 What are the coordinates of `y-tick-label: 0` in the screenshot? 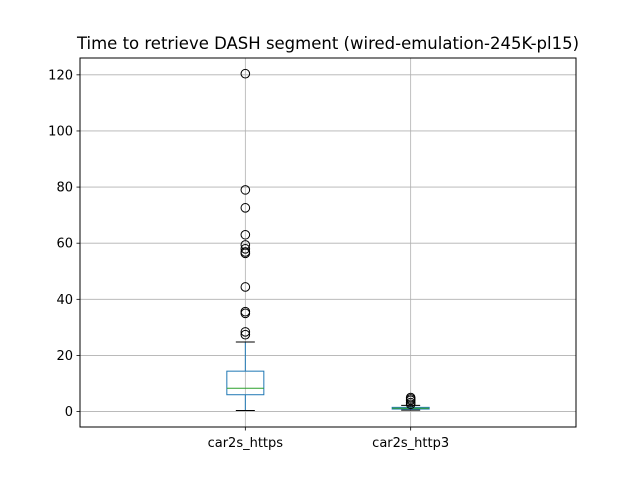 It's located at (69, 412).